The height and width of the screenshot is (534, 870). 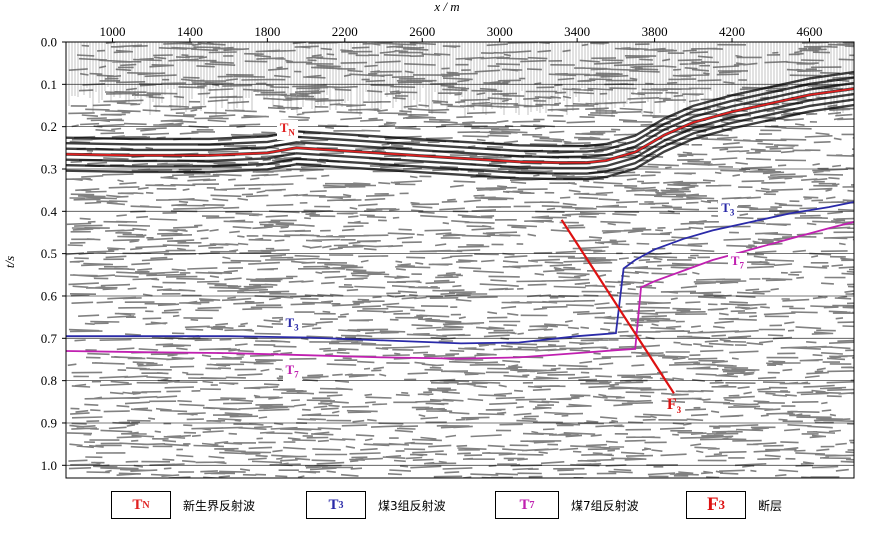 I want to click on texture-traces, so click(x=459, y=79).